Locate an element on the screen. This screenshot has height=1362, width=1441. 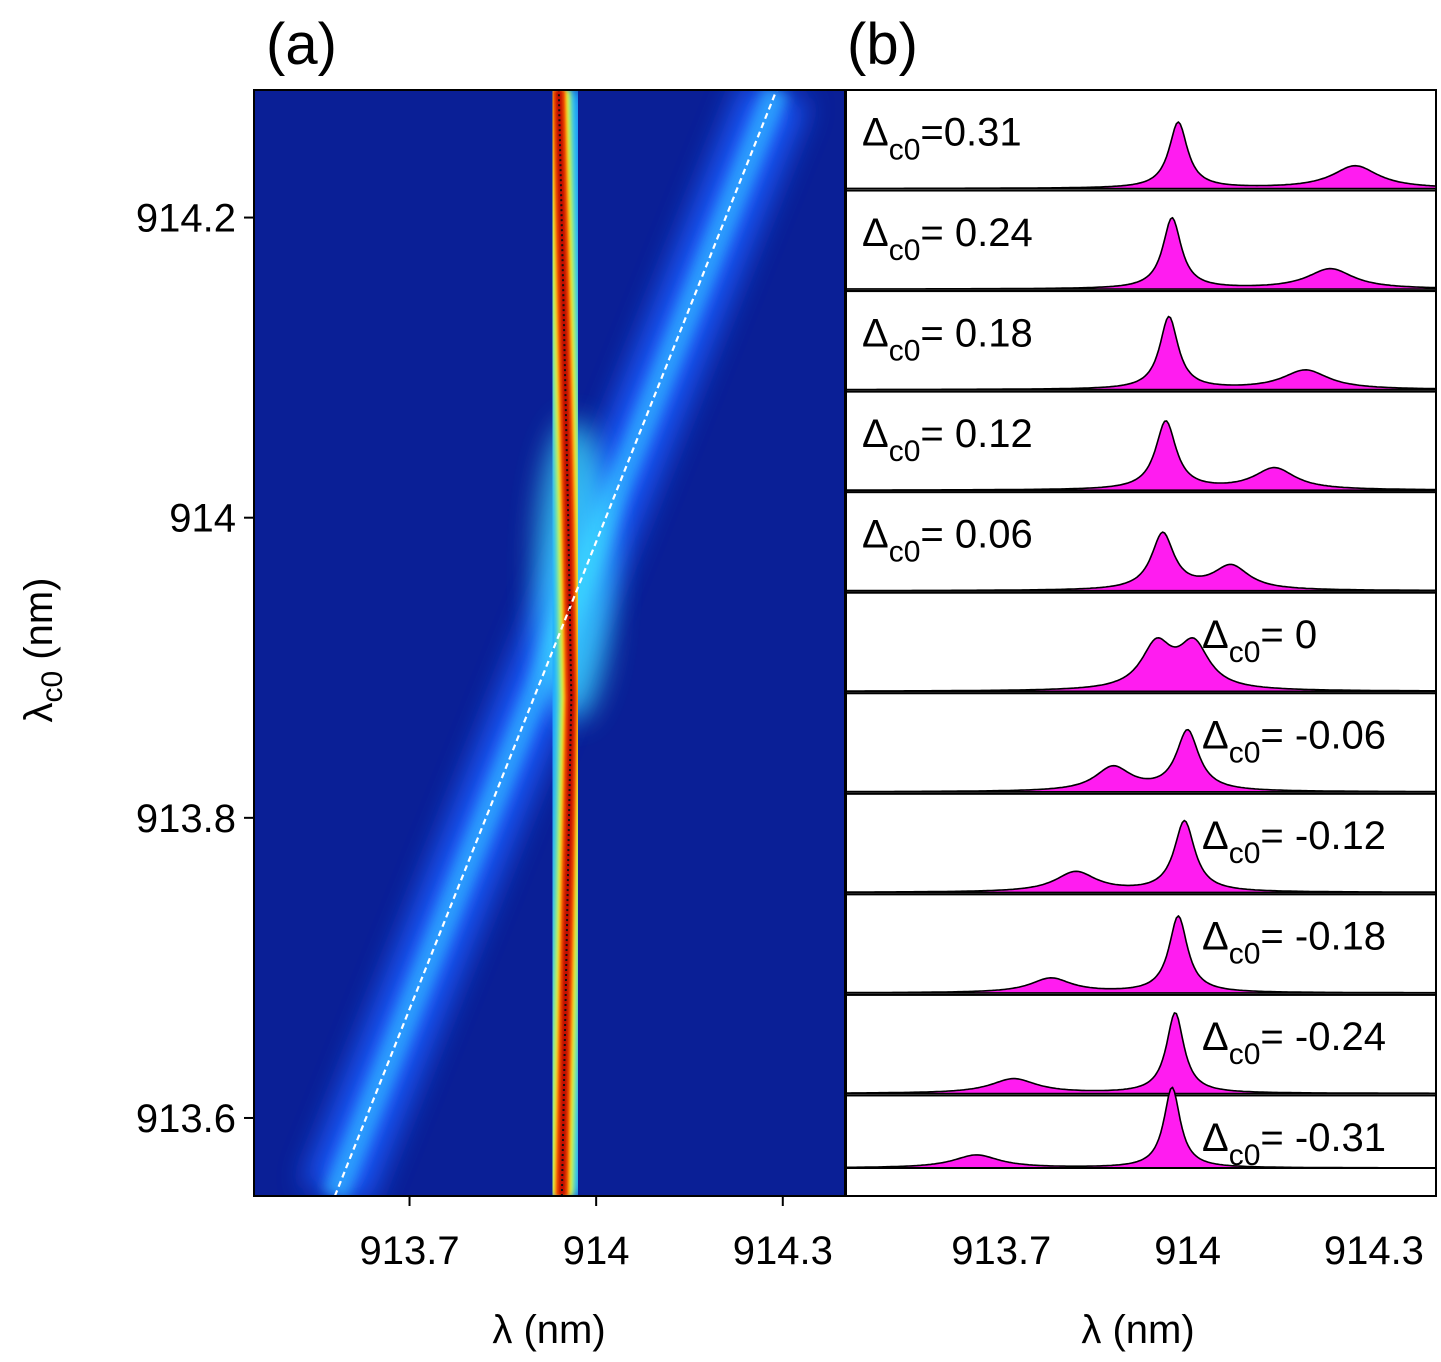
heatmap-x-axis-label: λ (nm) is located at coordinates (548, 1330).